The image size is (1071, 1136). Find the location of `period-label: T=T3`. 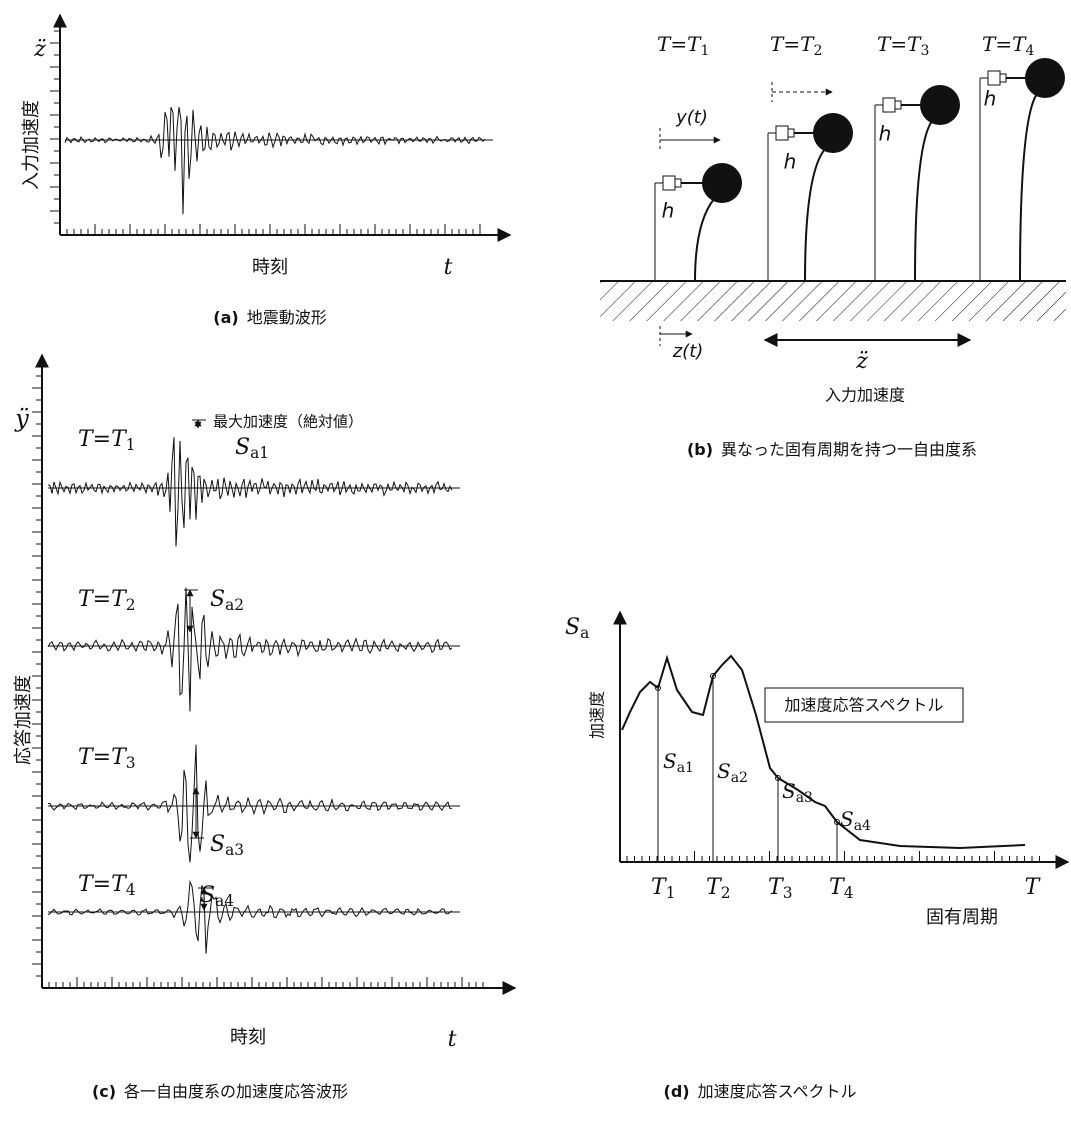

period-label: T=T3 is located at coordinates (903, 46).